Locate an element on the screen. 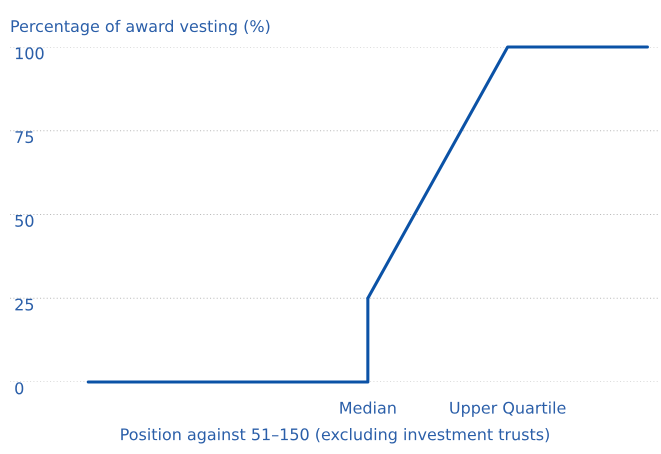 The image size is (661, 454). y-tick-label: 75 is located at coordinates (24, 137).